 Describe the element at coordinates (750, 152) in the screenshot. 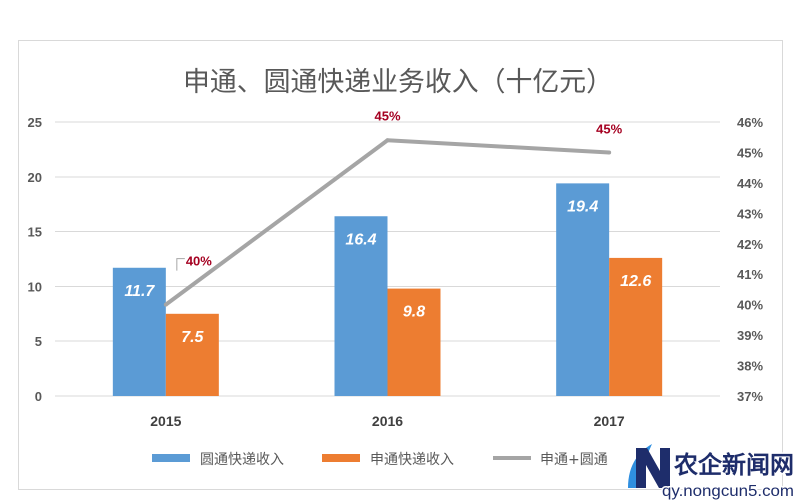

I see `y-right-tick-label-45: 45%` at that location.